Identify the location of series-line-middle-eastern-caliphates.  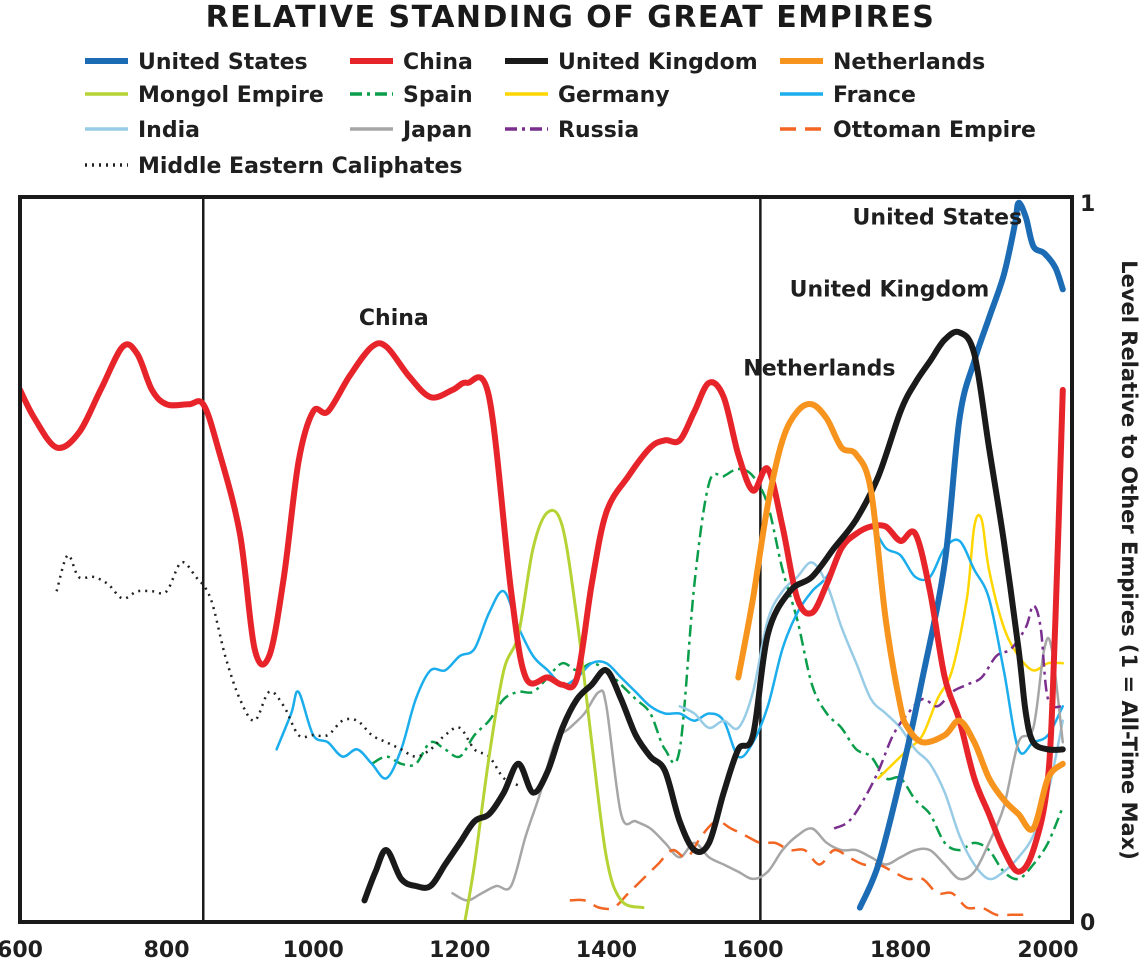
(287, 670).